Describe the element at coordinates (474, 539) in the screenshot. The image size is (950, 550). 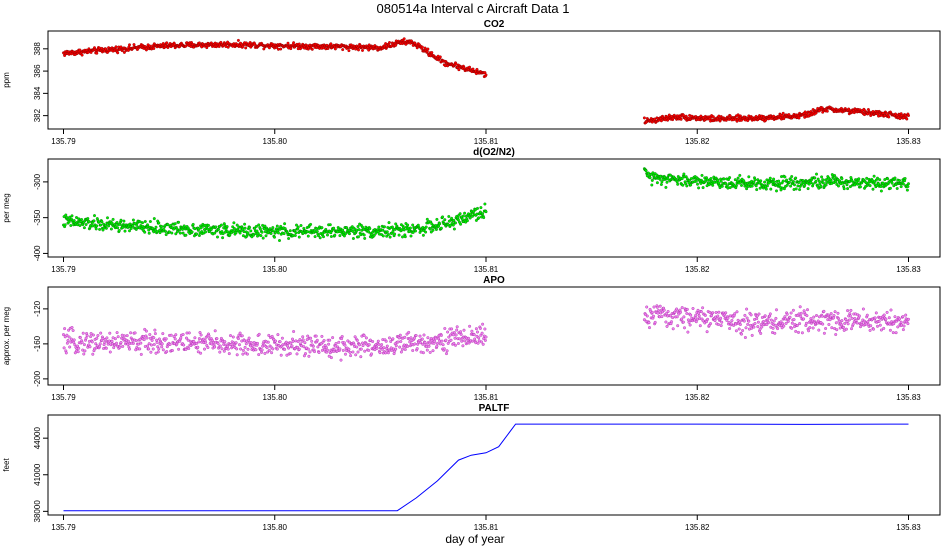
I see `x-axis-title: day of year` at that location.